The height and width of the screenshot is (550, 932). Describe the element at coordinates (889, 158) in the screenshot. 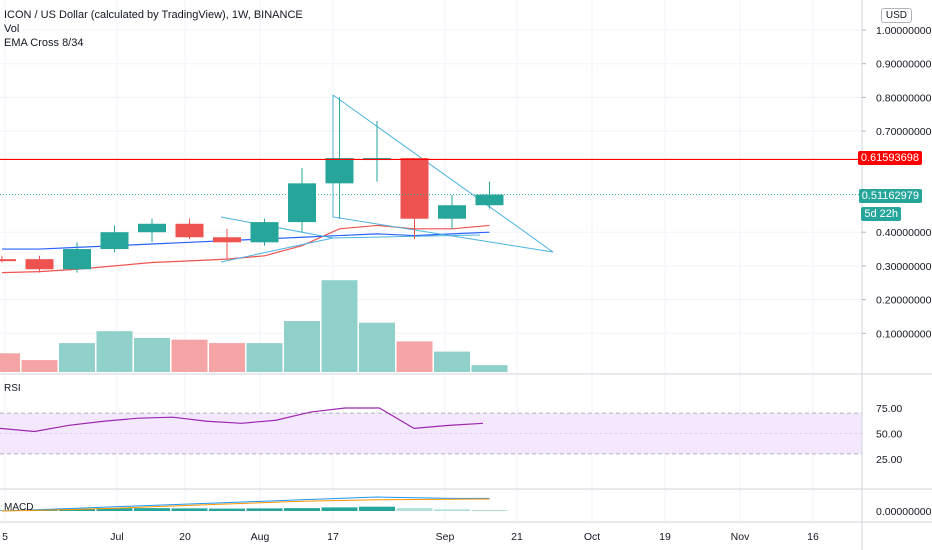

I see `resistance-price-tag: 0.61593698` at that location.